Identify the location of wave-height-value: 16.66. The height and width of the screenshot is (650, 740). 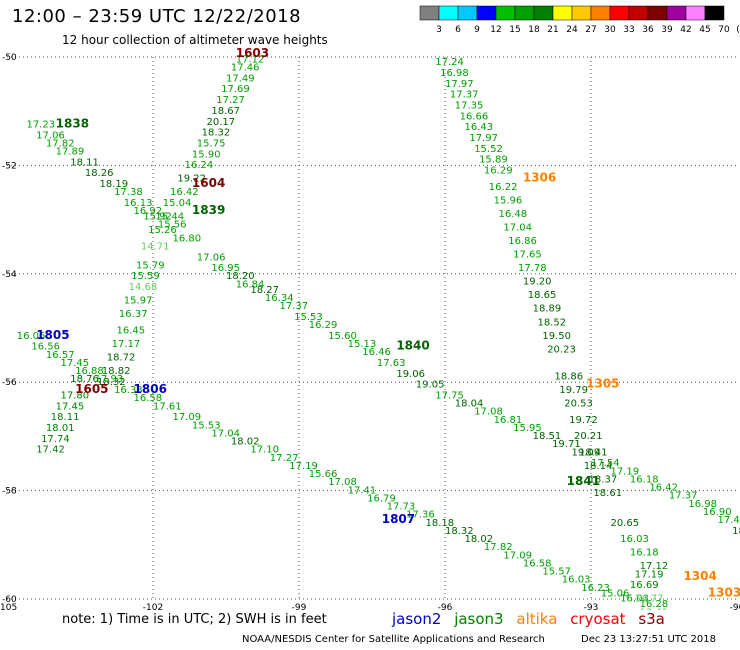
(474, 116).